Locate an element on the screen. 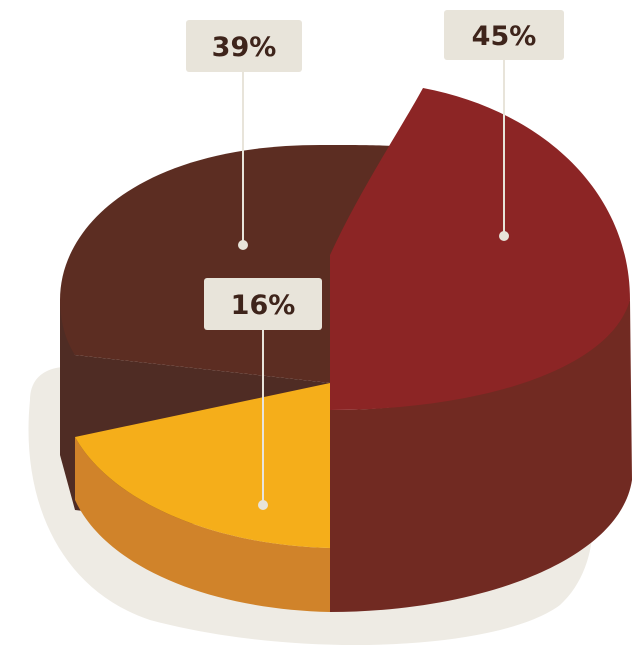  data-label-16: 16% is located at coordinates (263, 305).